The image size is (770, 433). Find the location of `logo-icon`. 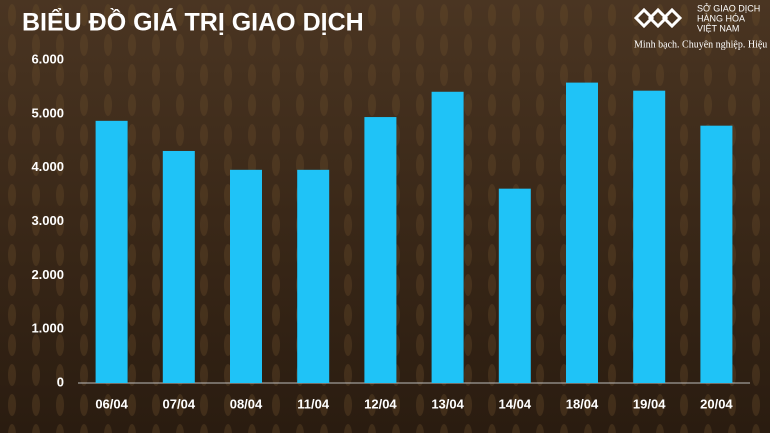

logo-icon is located at coordinates (658, 18).